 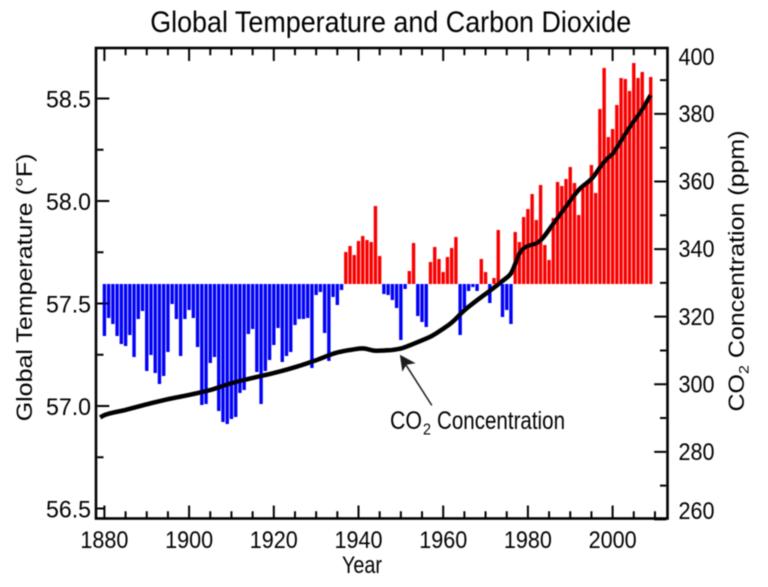 What do you see at coordinates (274, 540) in the screenshot?
I see `svg-text: 1920` at bounding box center [274, 540].